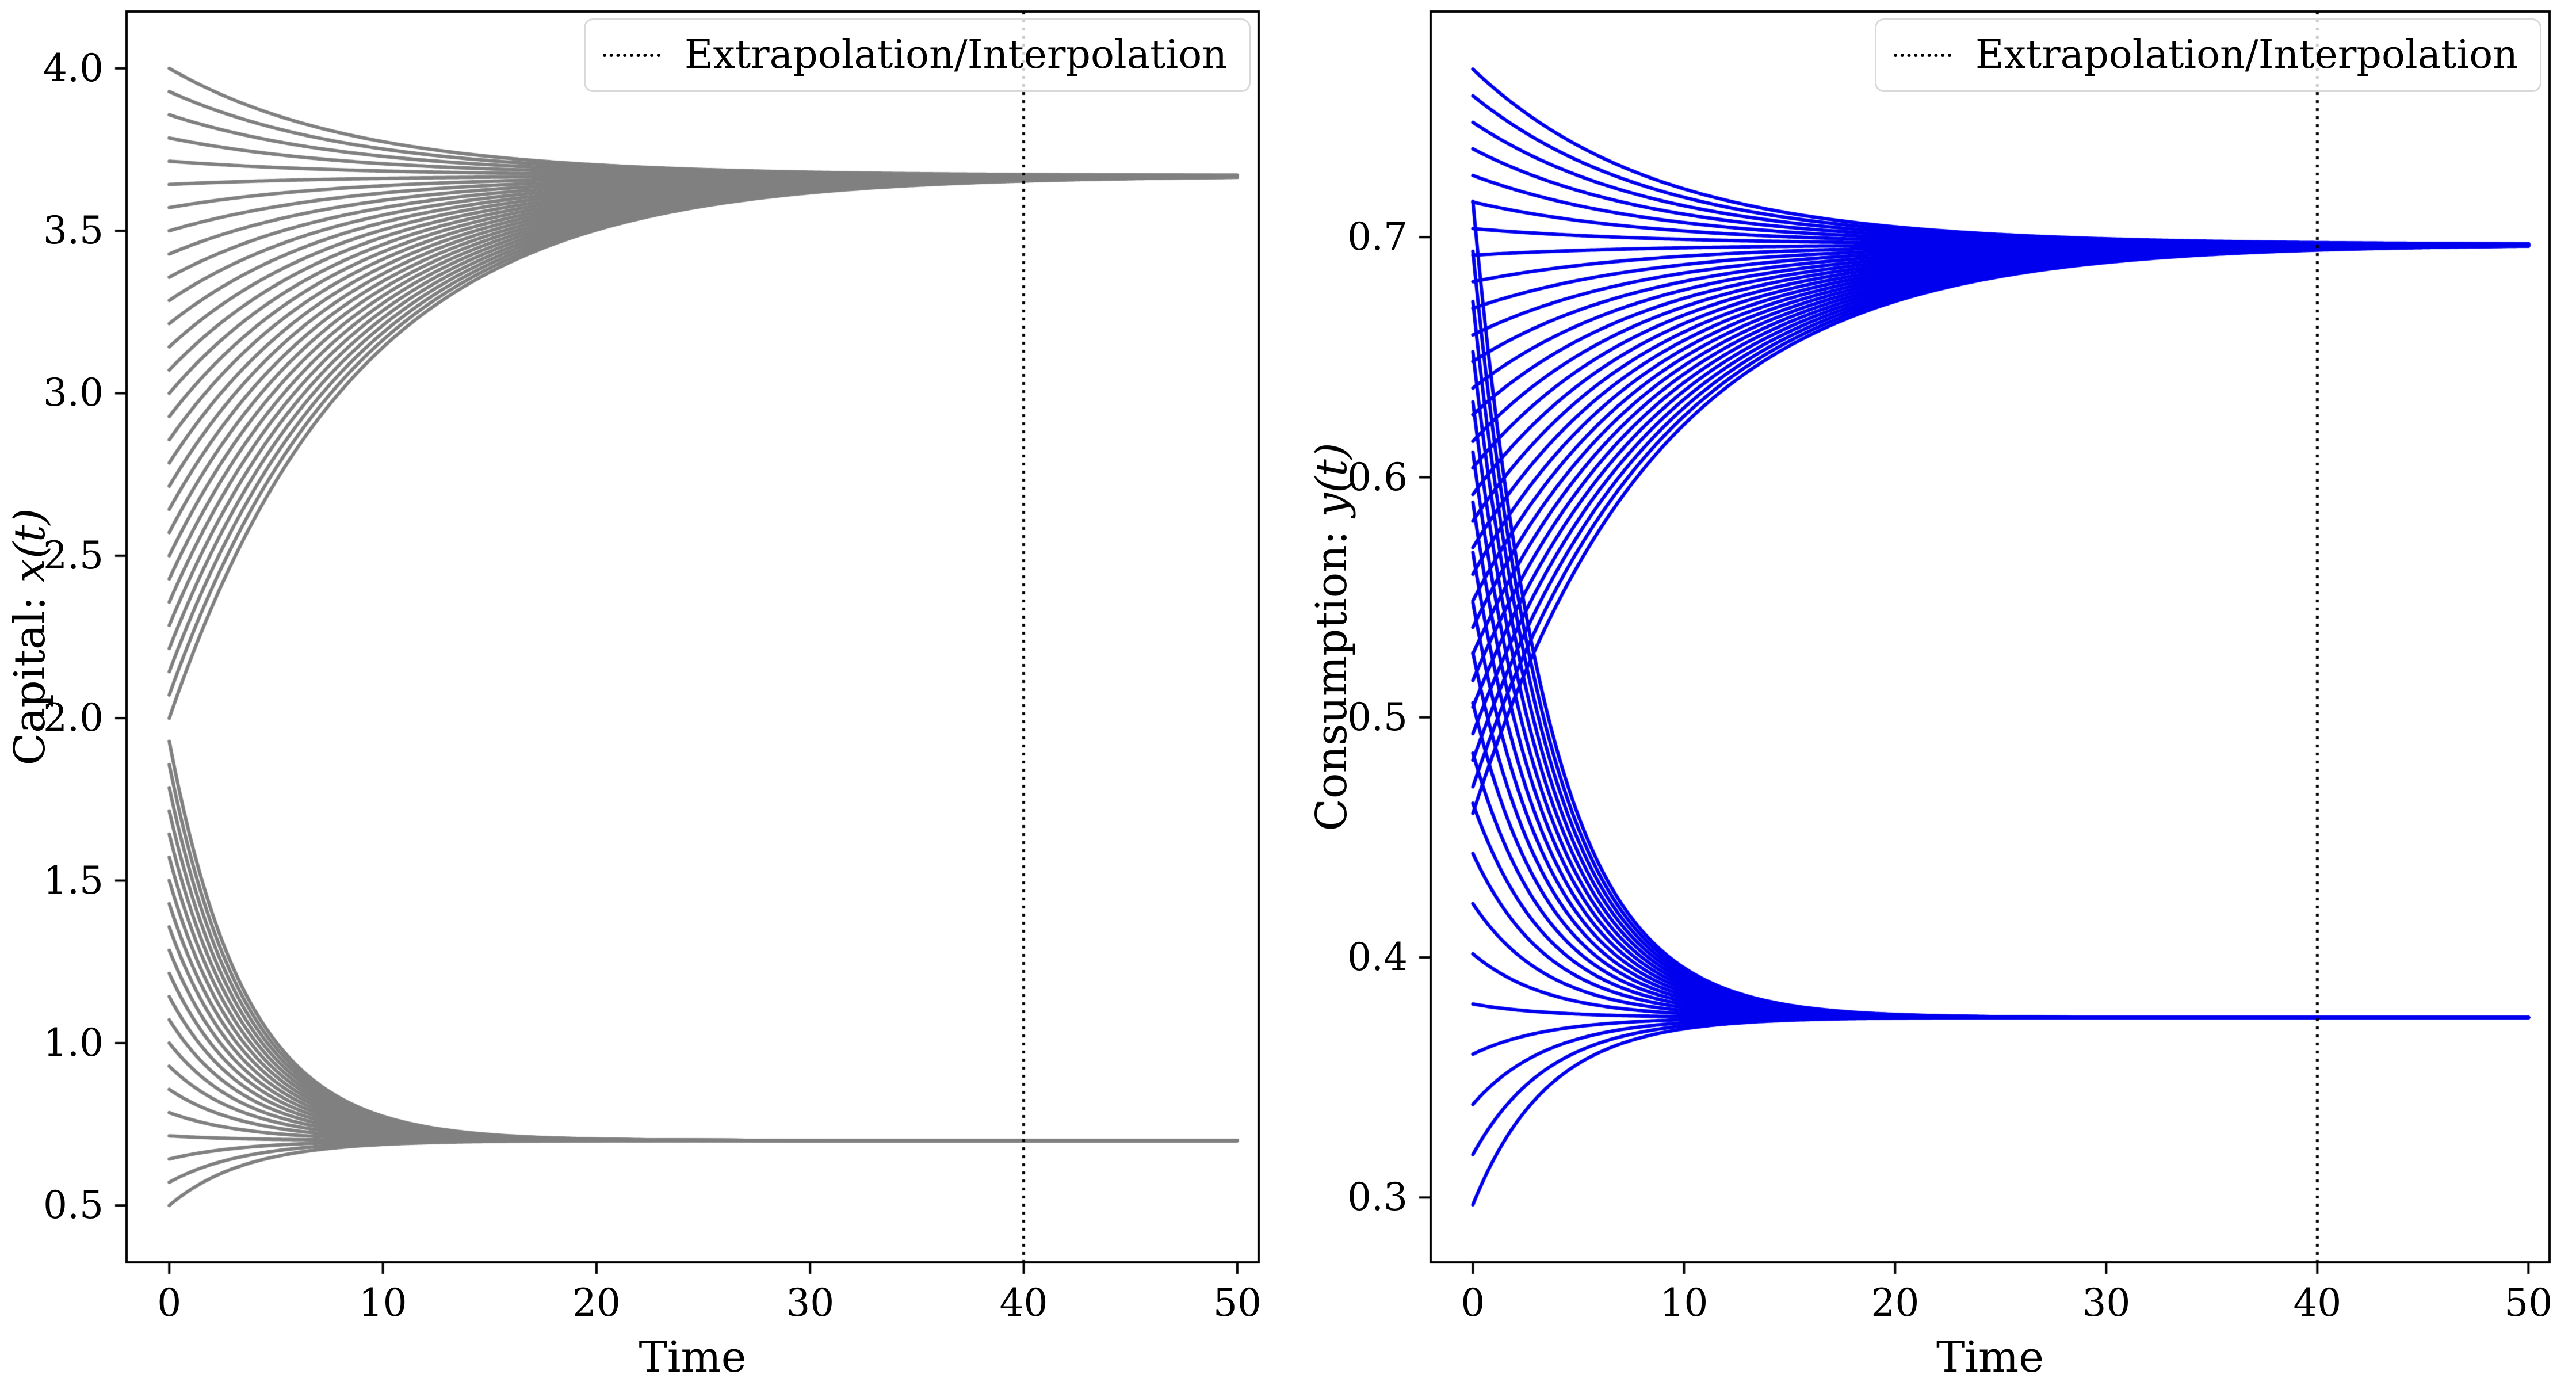 The image size is (2576, 1382). I want to click on y-tick-label: 2.5, so click(73, 555).